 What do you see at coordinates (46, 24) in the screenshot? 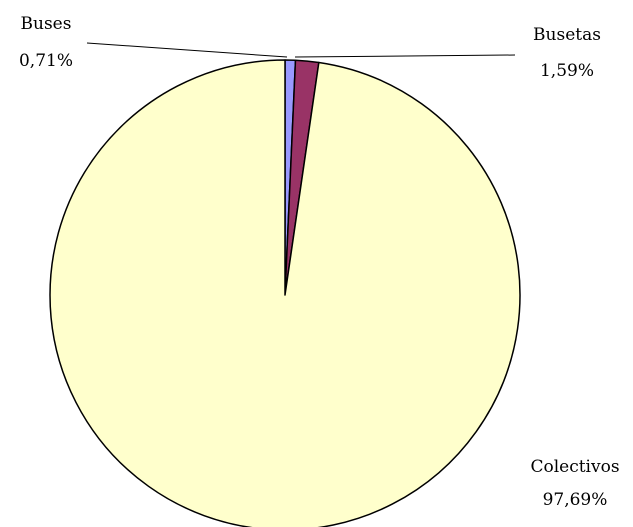
I see `slice-label-buses: Buses` at bounding box center [46, 24].